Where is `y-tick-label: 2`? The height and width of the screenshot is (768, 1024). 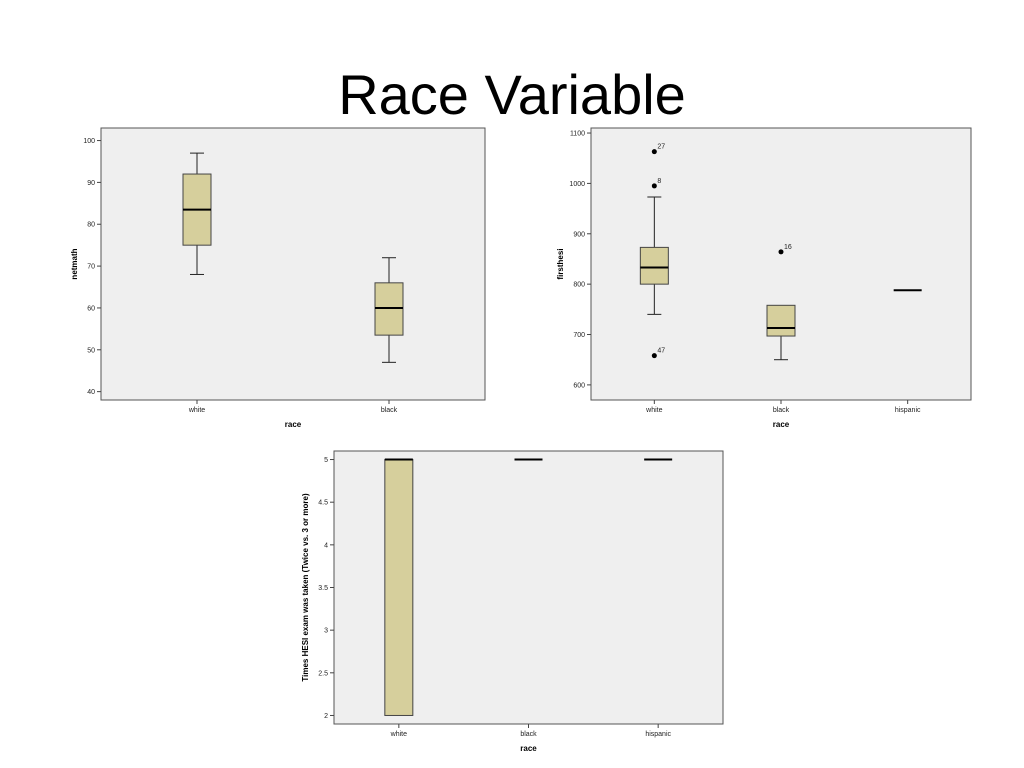
y-tick-label: 2 is located at coordinates (326, 716).